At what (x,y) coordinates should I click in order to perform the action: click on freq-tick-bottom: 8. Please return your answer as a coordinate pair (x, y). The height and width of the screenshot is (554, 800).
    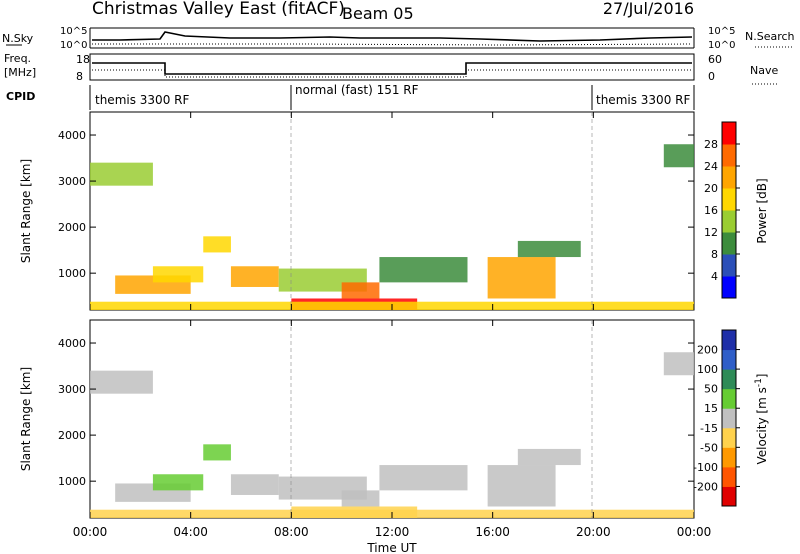
    Looking at the image, I should click on (79, 76).